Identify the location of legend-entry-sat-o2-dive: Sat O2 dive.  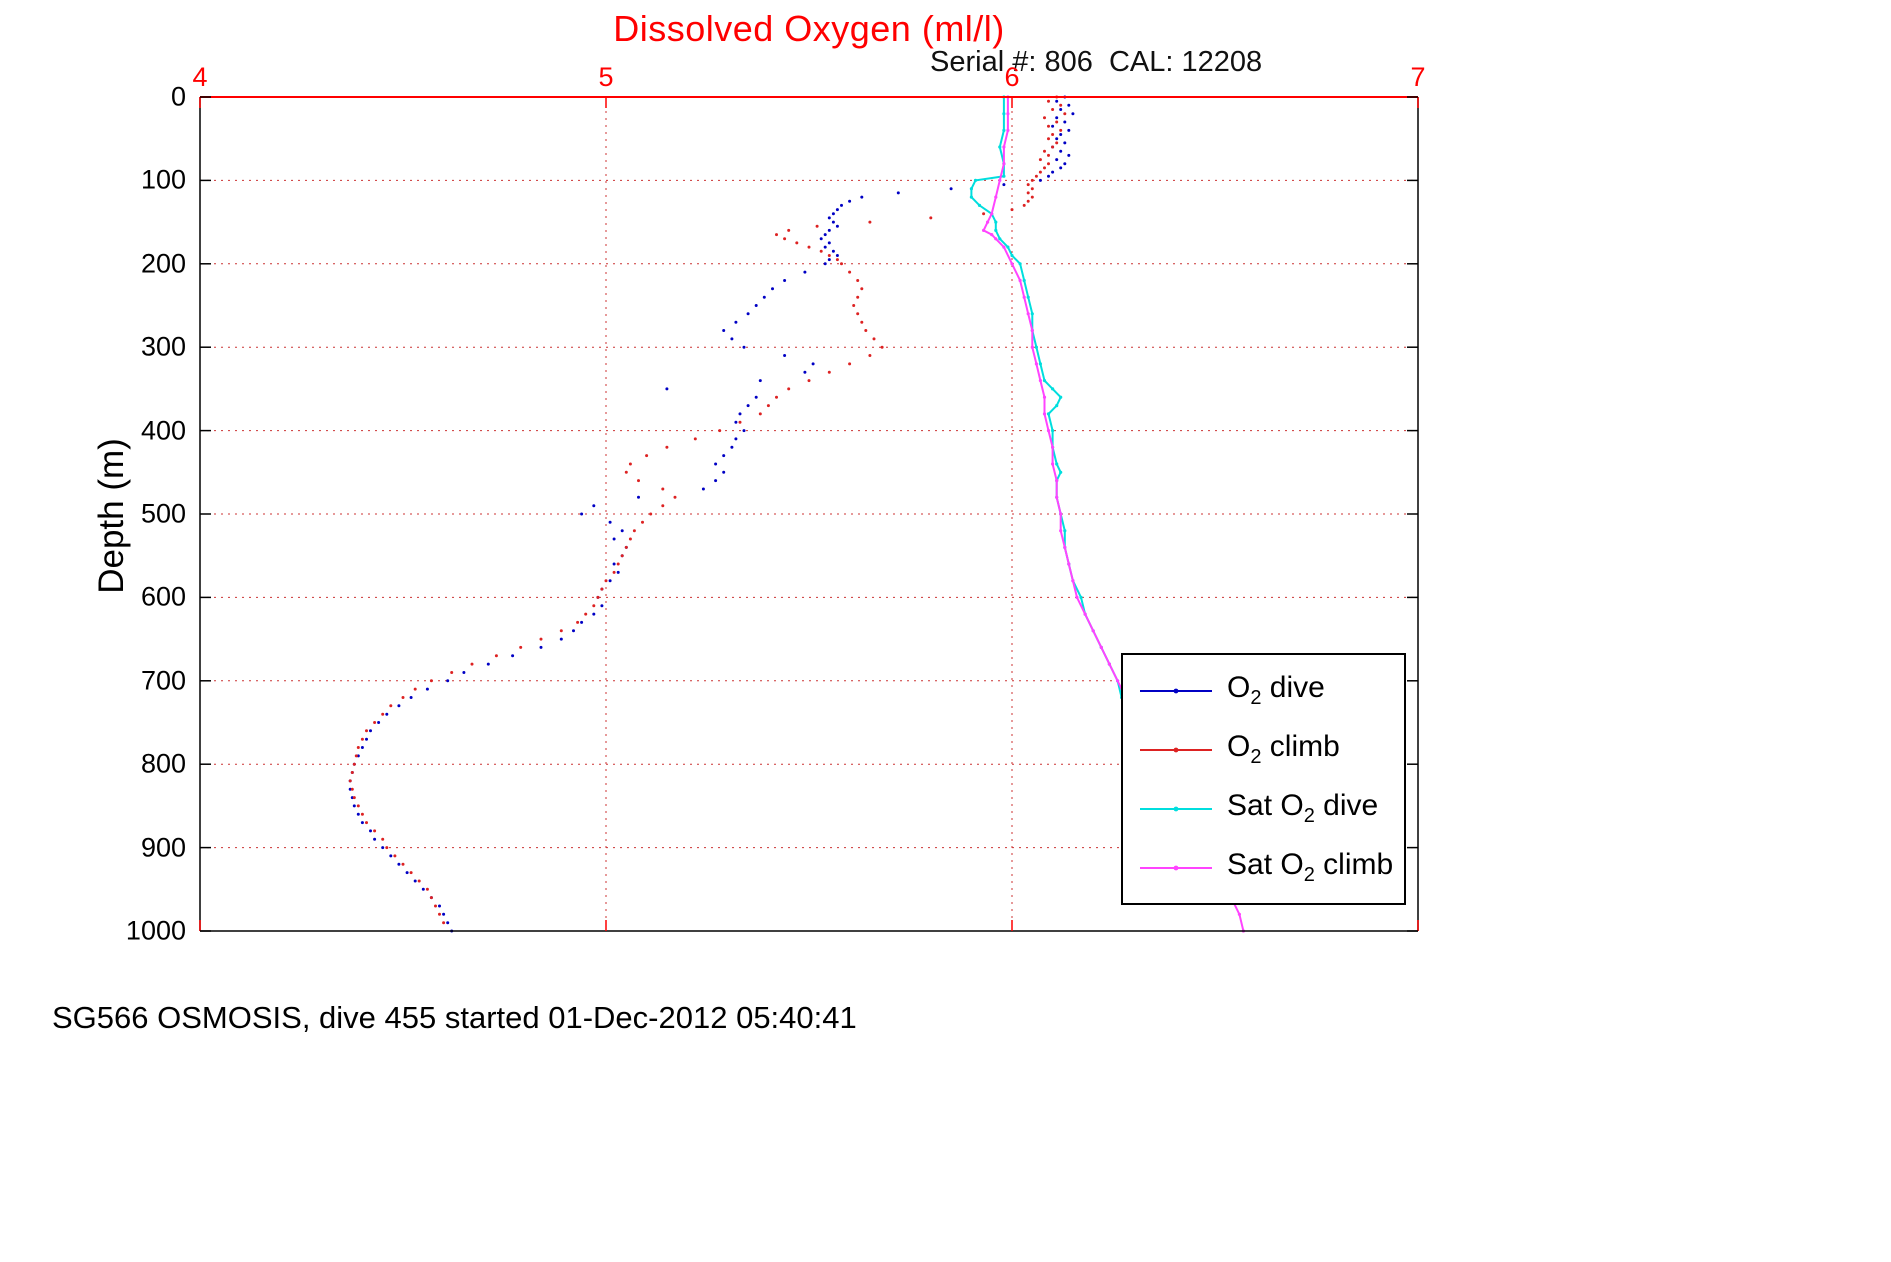
(1270, 808).